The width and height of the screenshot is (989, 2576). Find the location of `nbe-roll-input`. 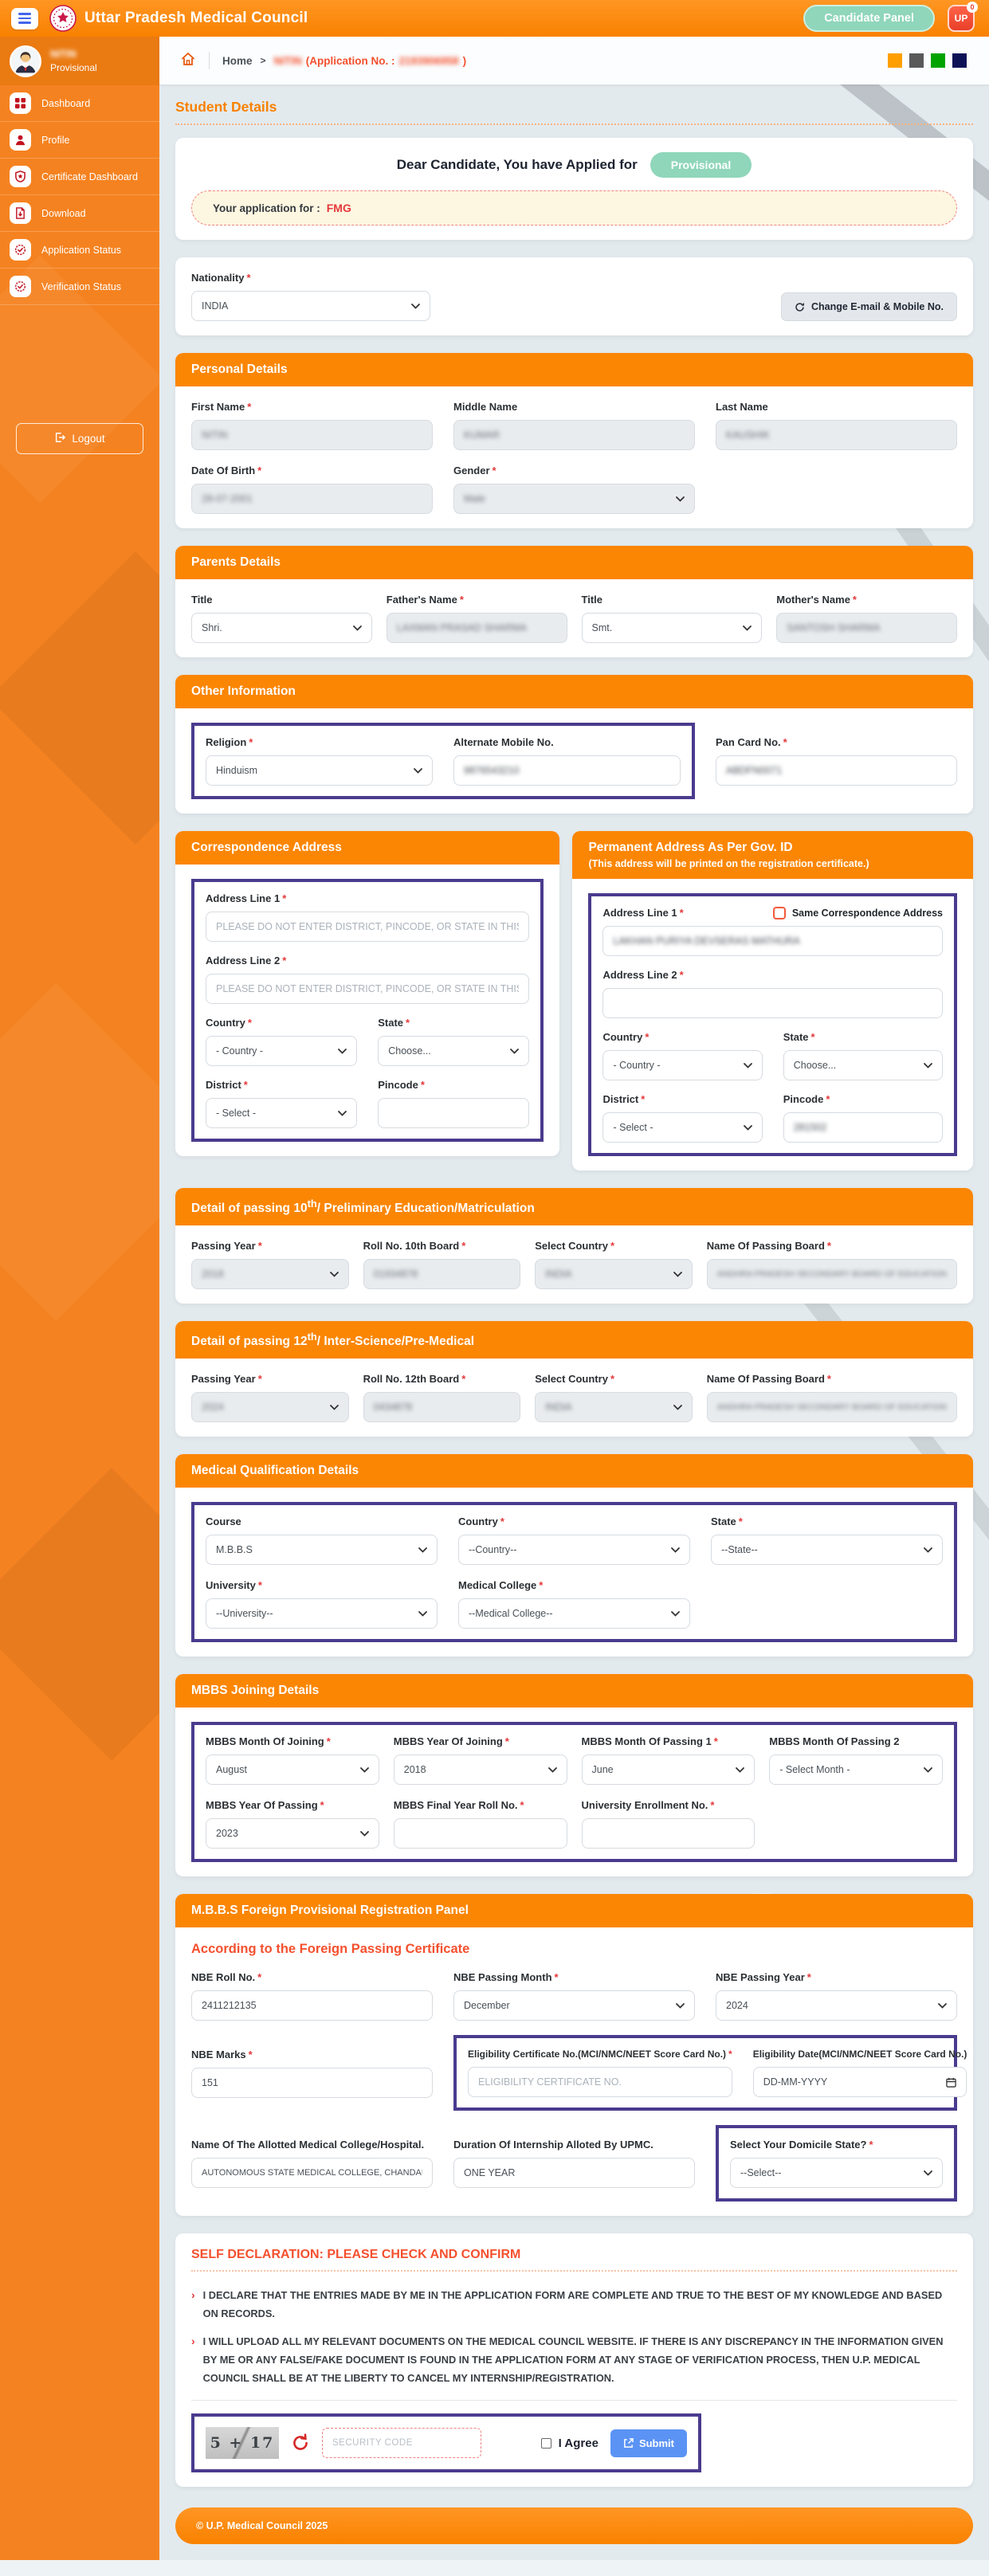

nbe-roll-input is located at coordinates (312, 2005).